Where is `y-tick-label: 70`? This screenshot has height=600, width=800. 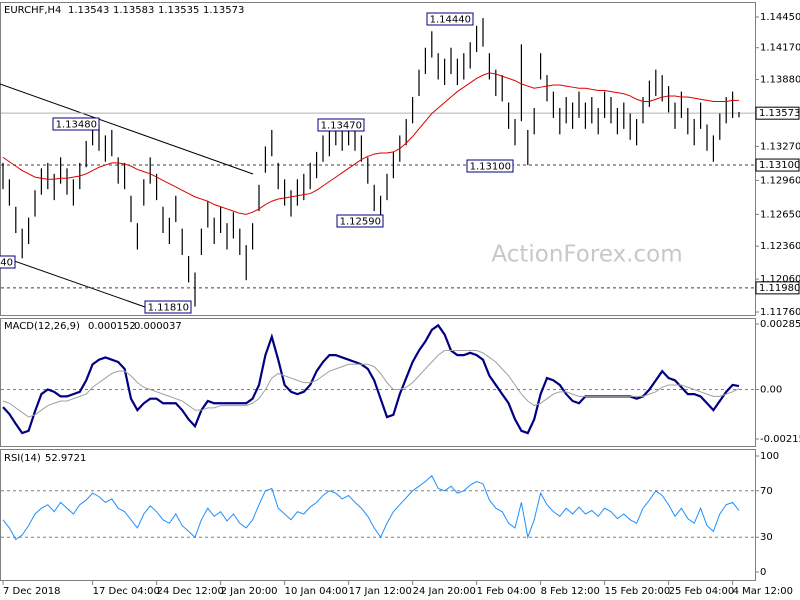 y-tick-label: 70 is located at coordinates (766, 491).